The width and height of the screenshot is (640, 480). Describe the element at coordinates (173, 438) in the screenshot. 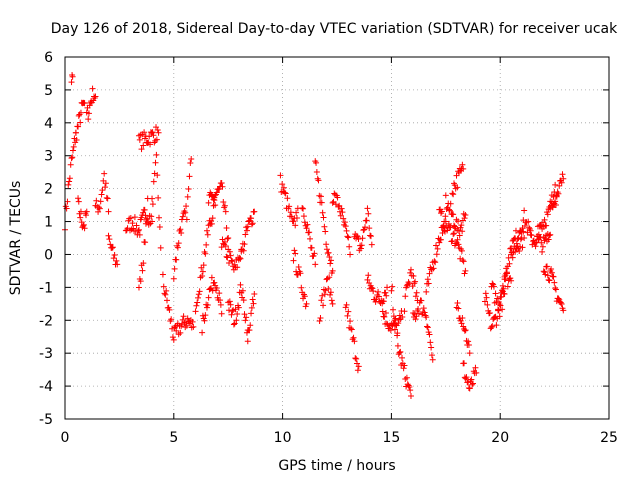

I see `x-tick-label: 5` at that location.